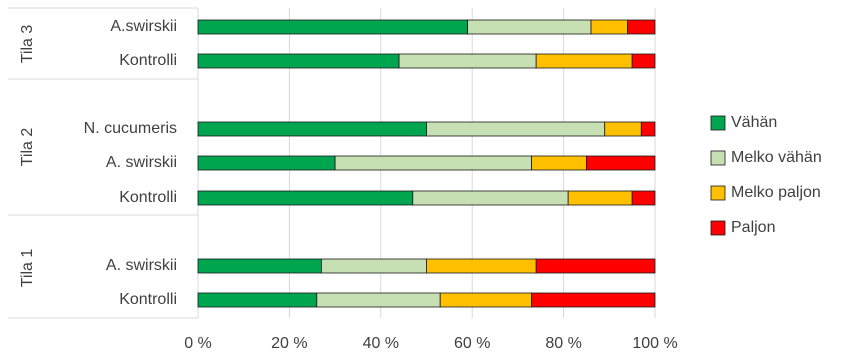 The image size is (851, 358). I want to click on x-tick-label: 20 %, so click(289, 343).